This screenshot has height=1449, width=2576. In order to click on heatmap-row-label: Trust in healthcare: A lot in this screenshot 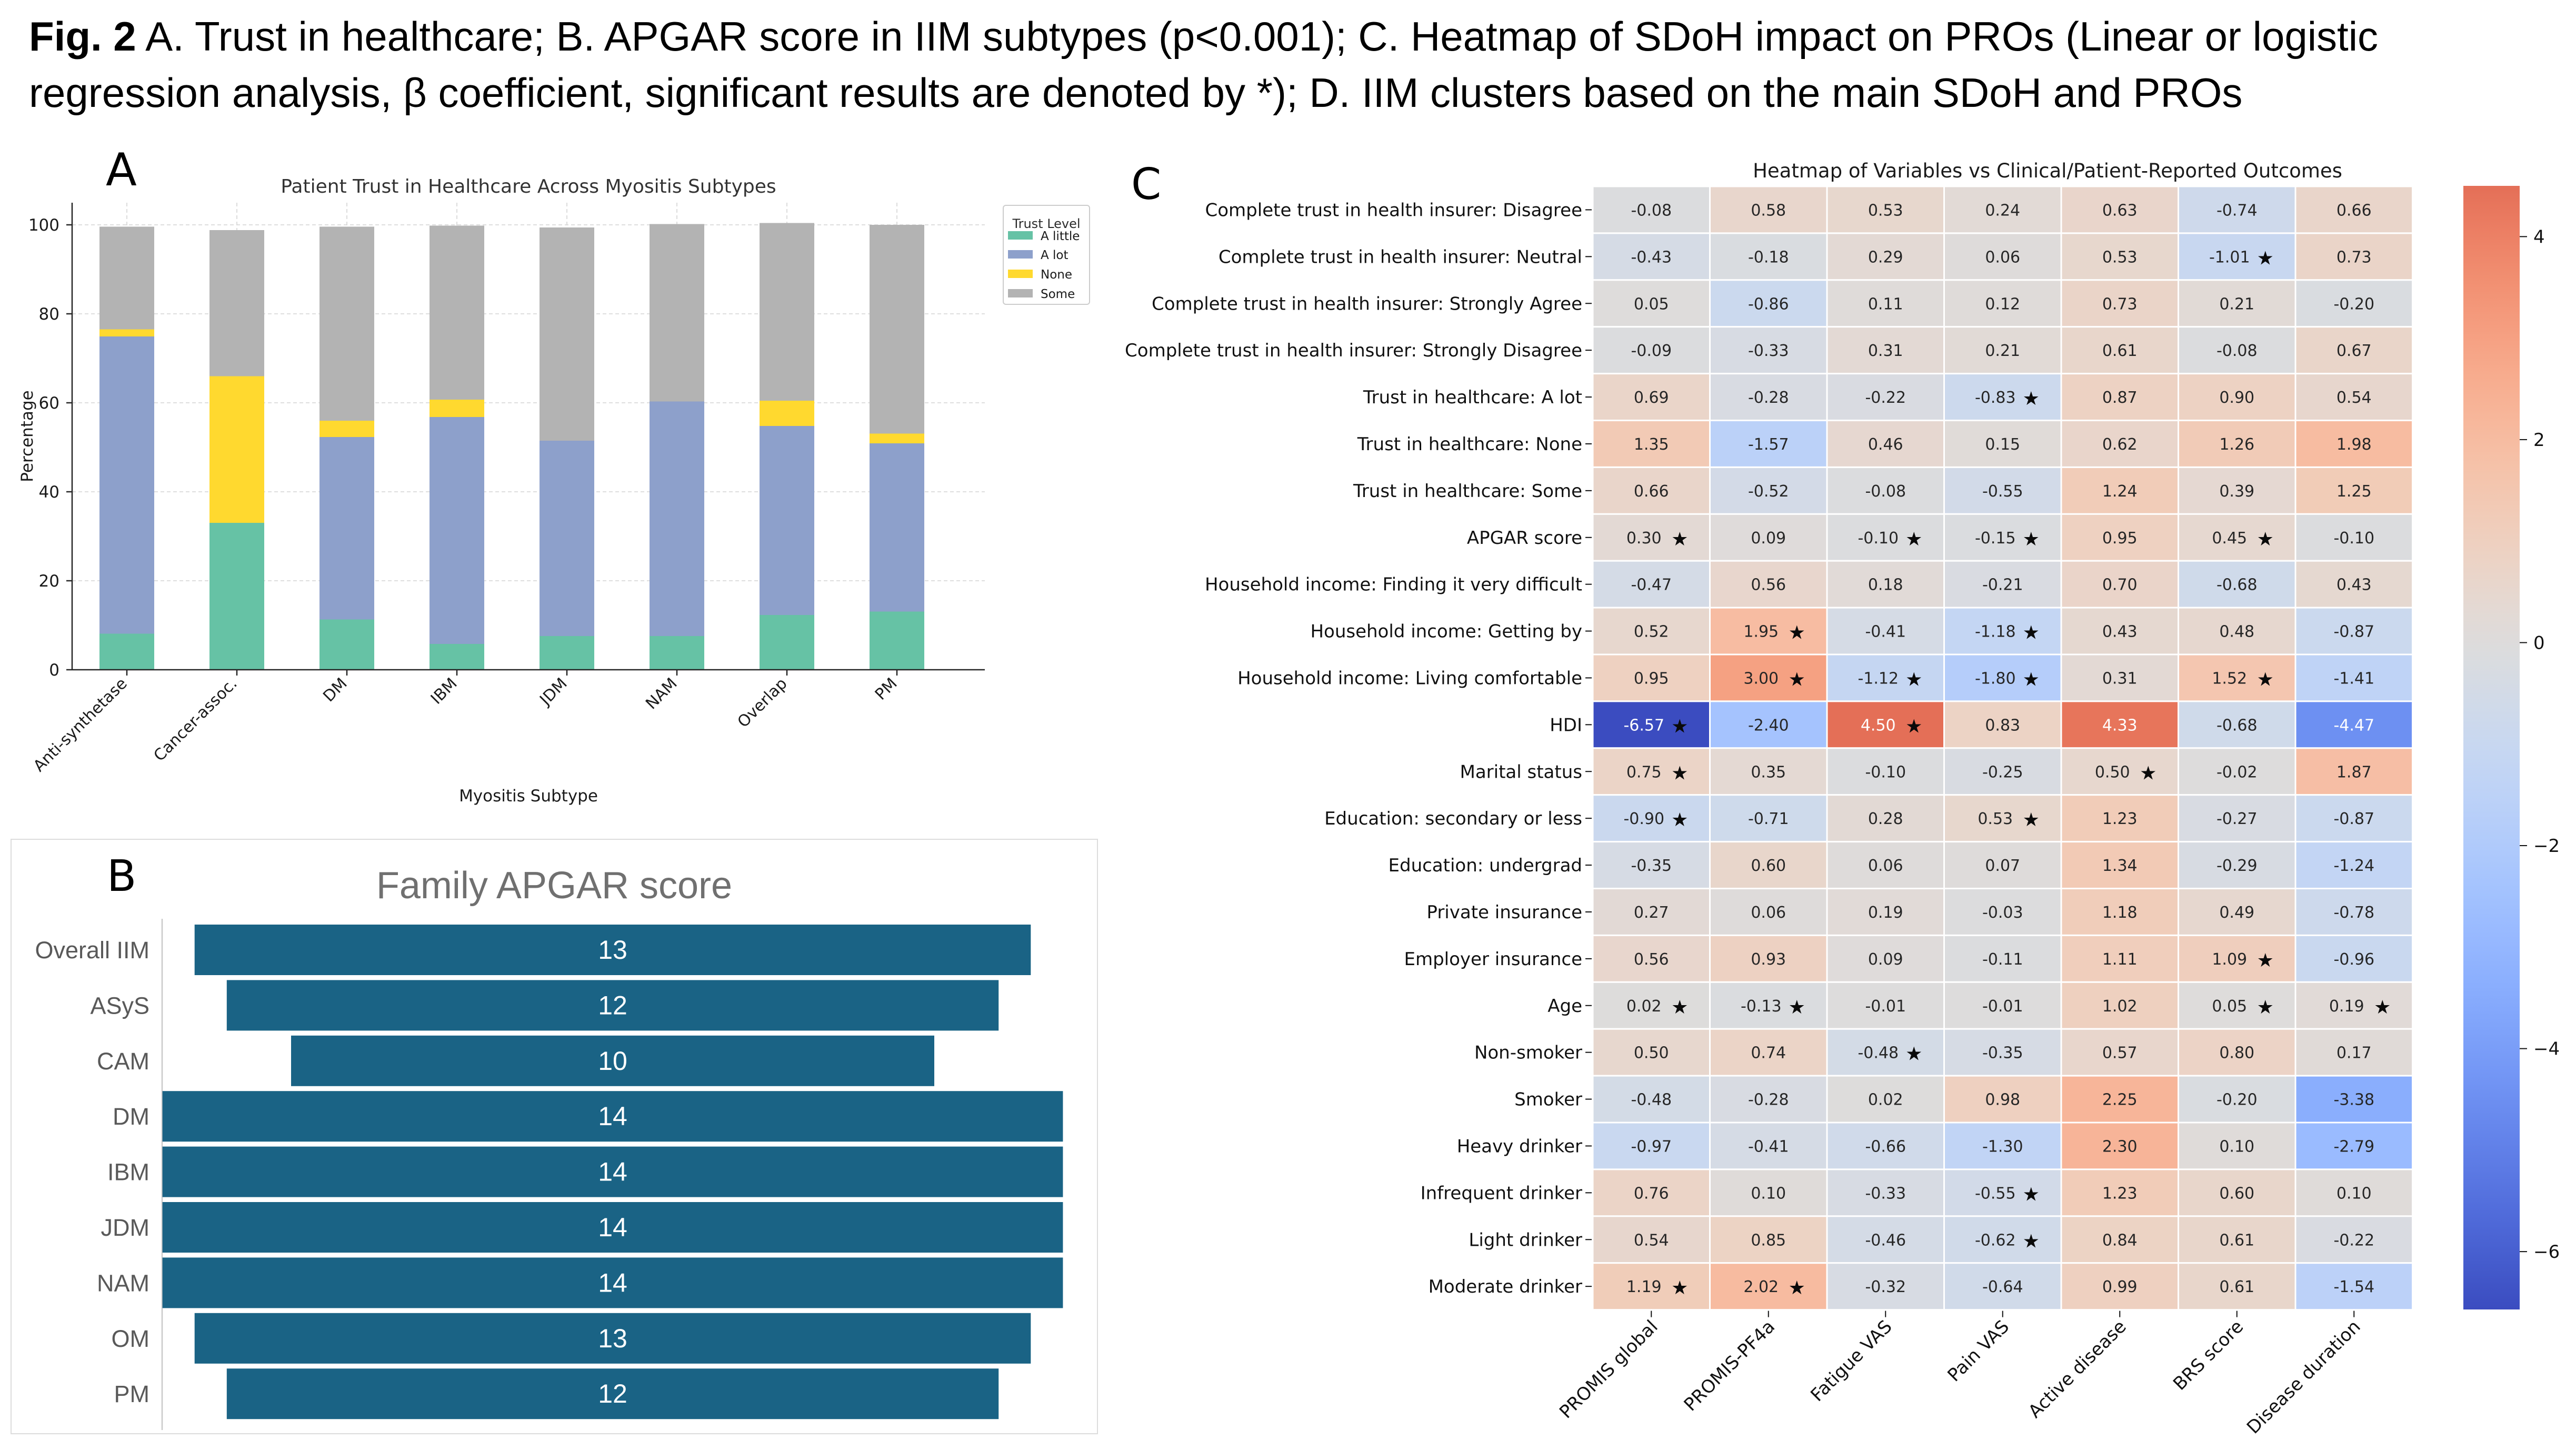, I will do `click(1473, 397)`.